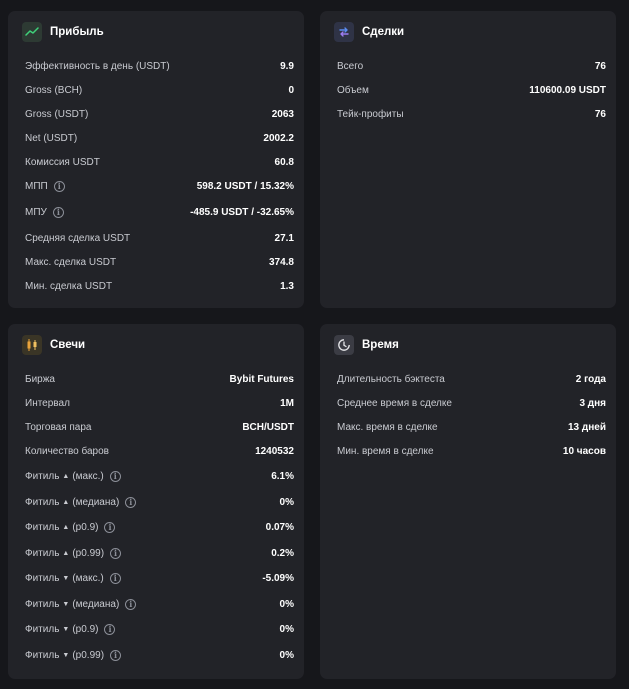  What do you see at coordinates (159, 212) in the screenshot?
I see `profit-row: МПУ i -485.9 USDT / -32.65%` at bounding box center [159, 212].